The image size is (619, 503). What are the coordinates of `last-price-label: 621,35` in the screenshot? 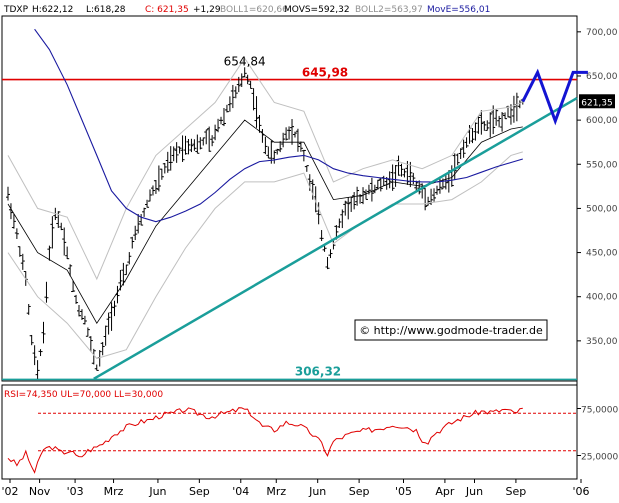 It's located at (597, 103).